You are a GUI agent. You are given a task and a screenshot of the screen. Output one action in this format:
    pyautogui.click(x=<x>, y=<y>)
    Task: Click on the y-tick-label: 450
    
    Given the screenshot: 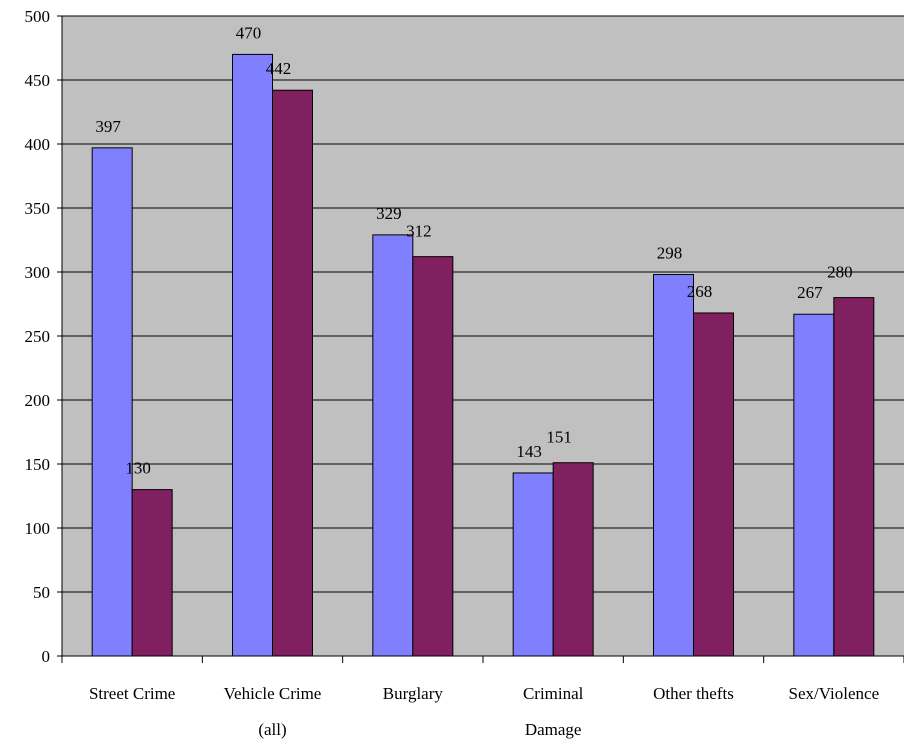 What is the action you would take?
    pyautogui.click(x=38, y=80)
    